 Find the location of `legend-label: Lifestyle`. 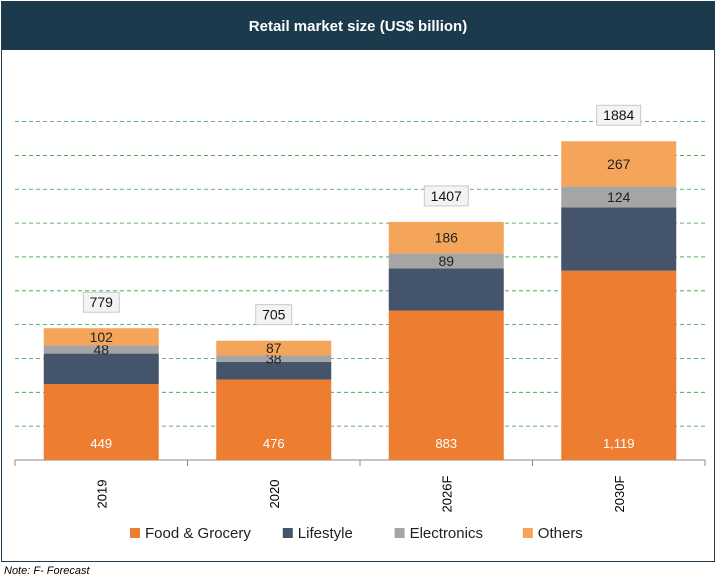

legend-label: Lifestyle is located at coordinates (325, 533).